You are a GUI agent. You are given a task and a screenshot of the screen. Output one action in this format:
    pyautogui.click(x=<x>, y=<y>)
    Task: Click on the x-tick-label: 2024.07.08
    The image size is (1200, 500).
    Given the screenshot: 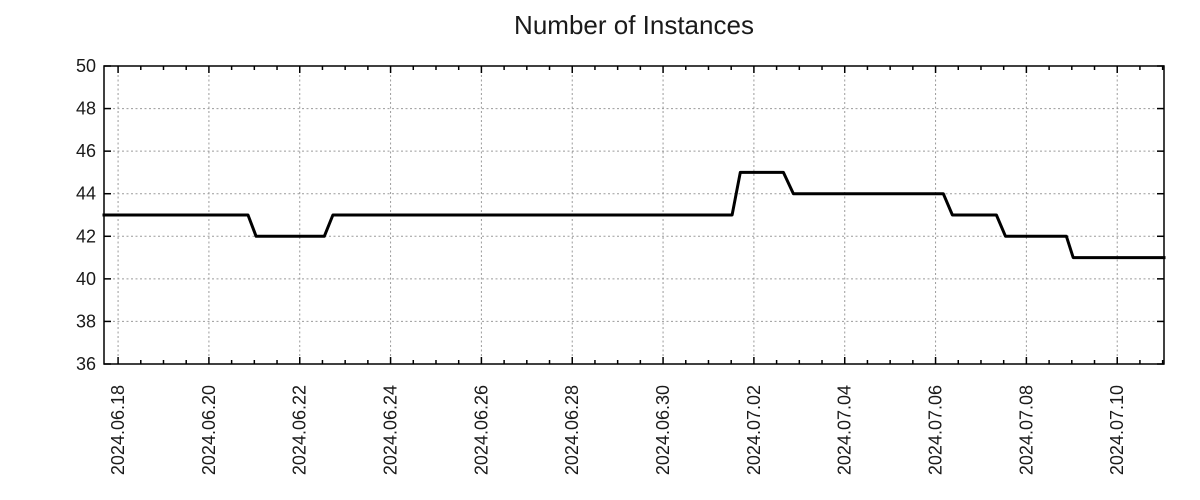 What is the action you would take?
    pyautogui.click(x=1026, y=430)
    